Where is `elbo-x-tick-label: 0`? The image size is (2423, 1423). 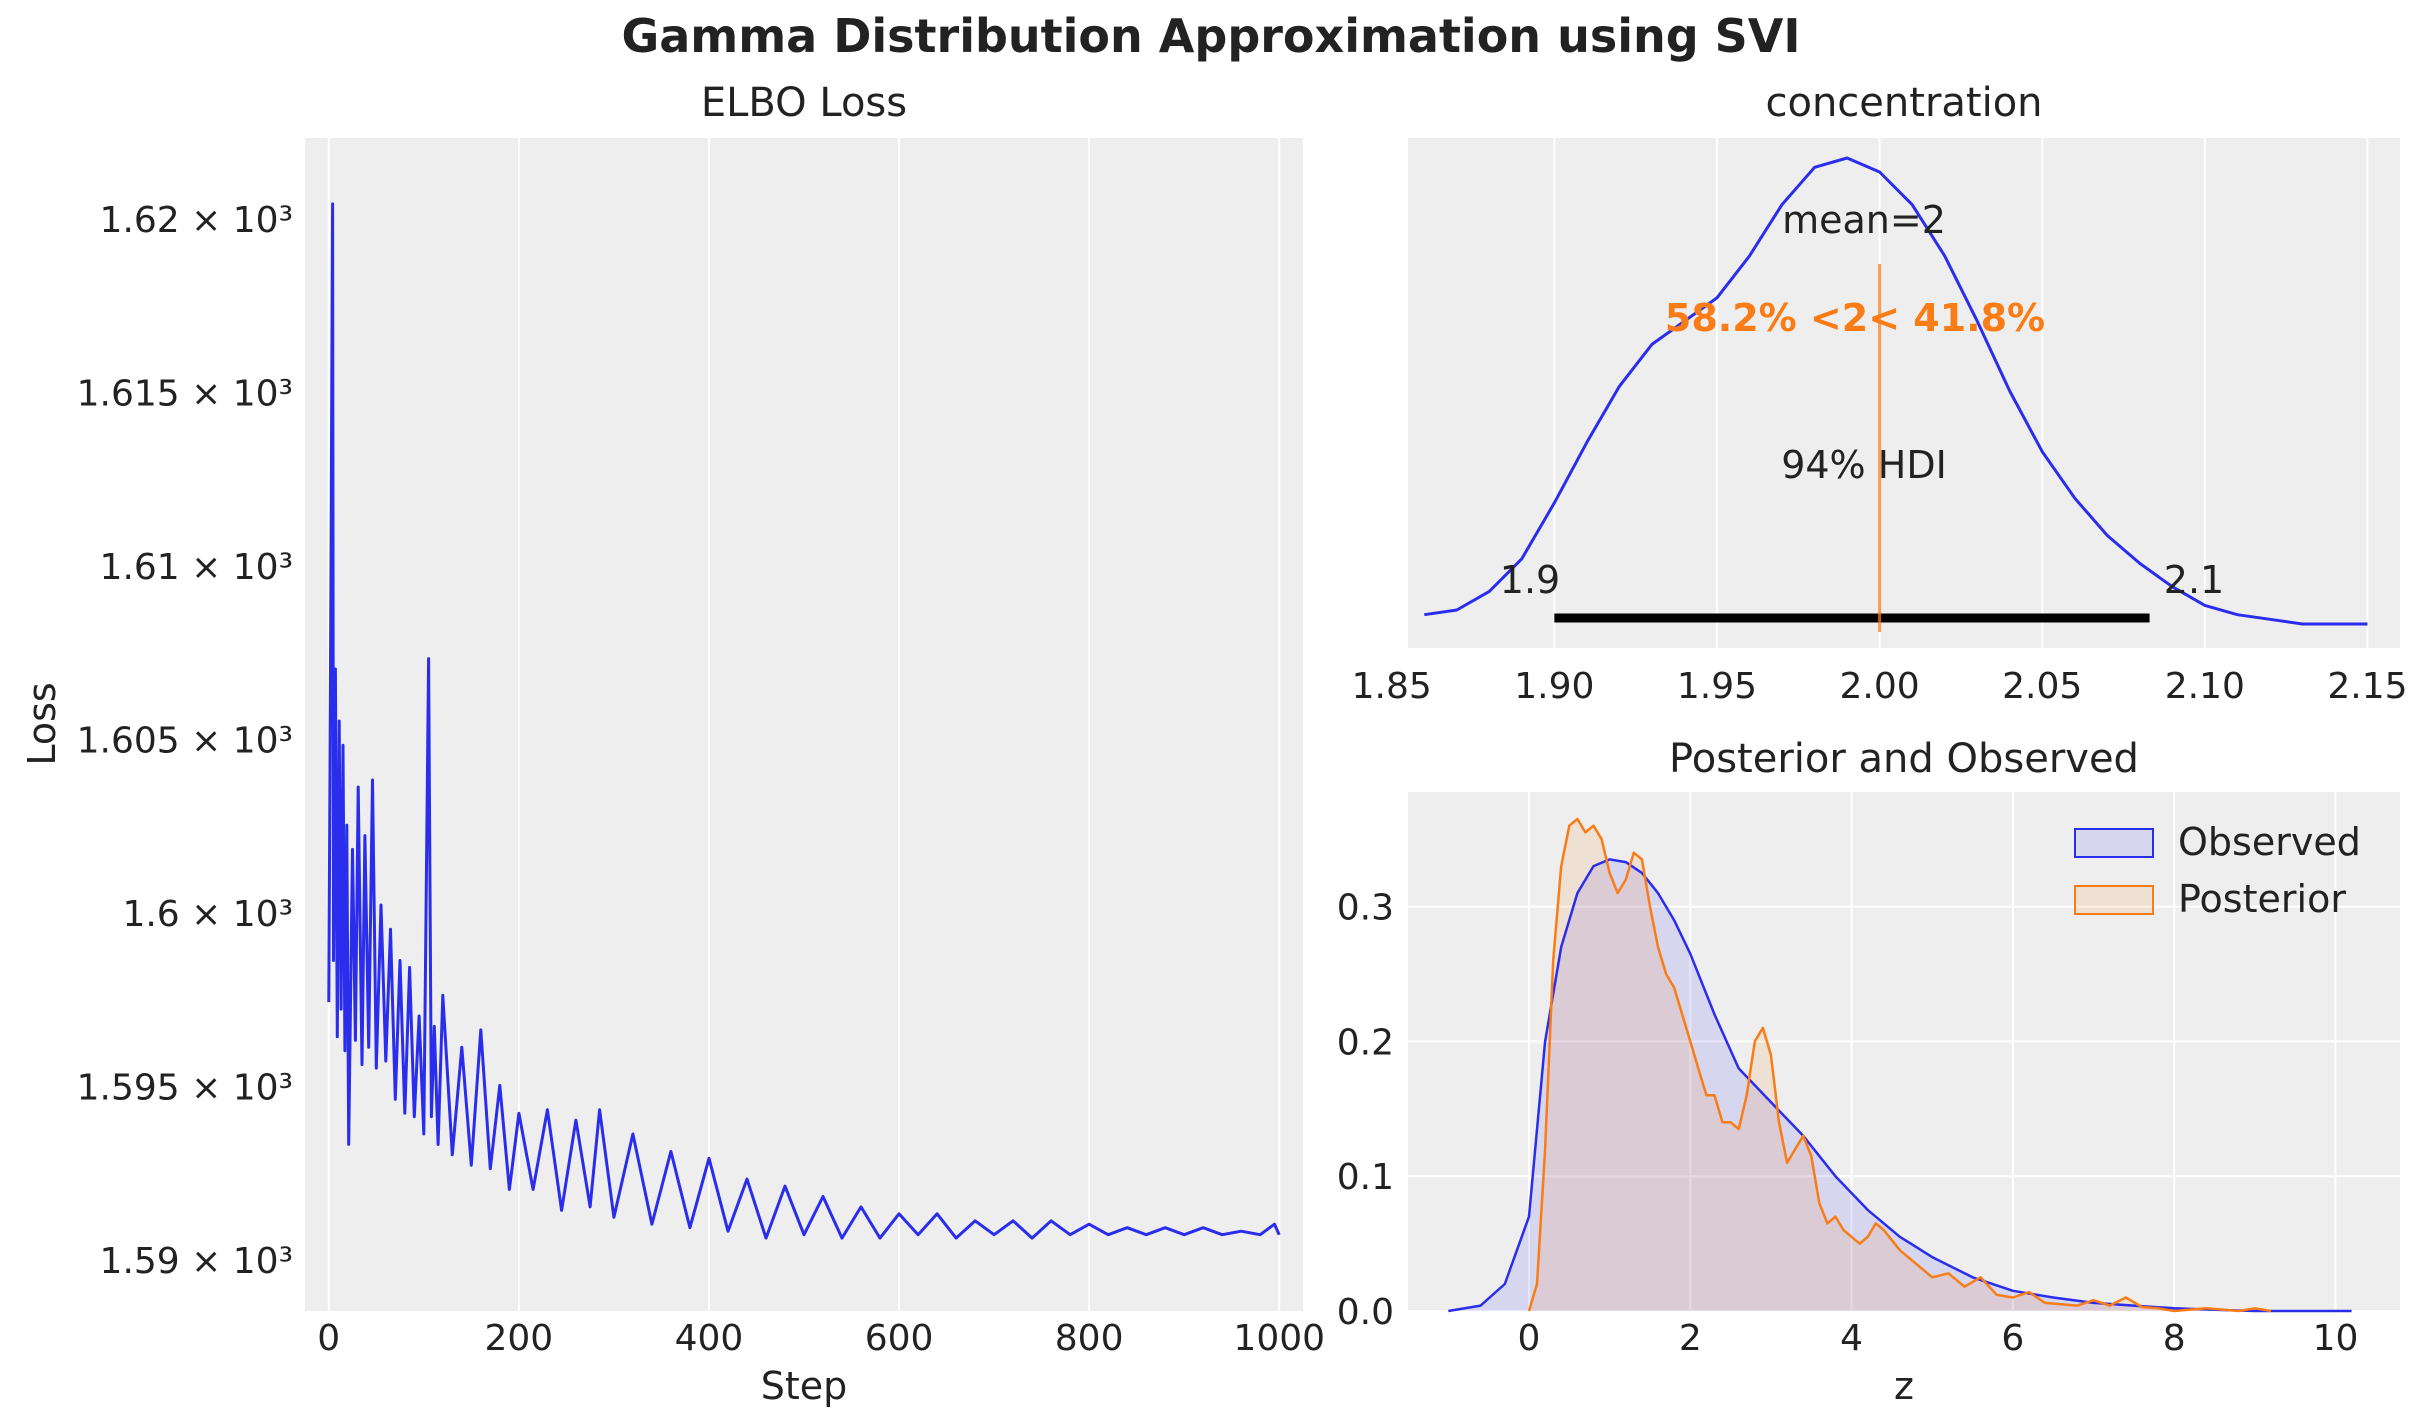 elbo-x-tick-label: 0 is located at coordinates (328, 1338).